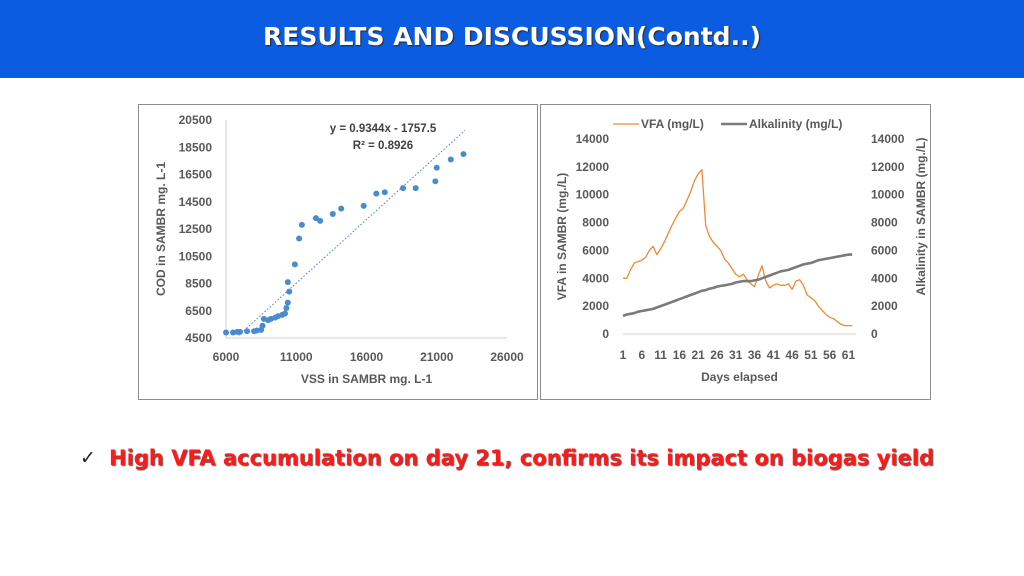  Describe the element at coordinates (884, 306) in the screenshot. I see `y-tick-label-right: 2000` at that location.